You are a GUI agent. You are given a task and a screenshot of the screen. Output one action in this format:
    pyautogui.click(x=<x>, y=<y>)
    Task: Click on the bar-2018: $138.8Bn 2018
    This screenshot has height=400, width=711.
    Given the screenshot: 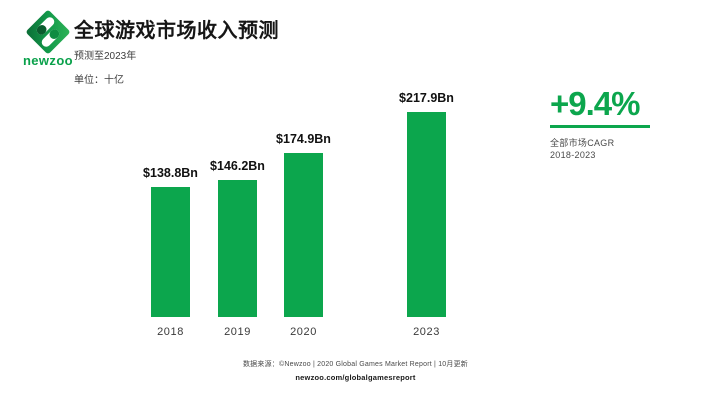 What is the action you would take?
    pyautogui.click(x=170, y=252)
    